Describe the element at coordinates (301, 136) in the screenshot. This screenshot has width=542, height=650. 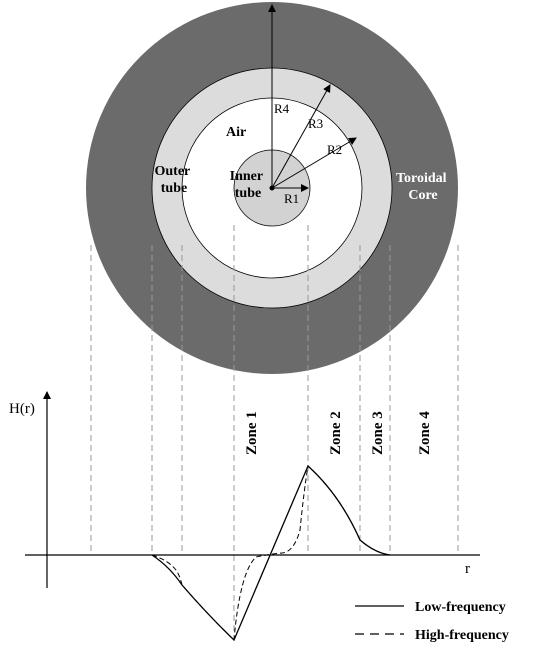
I see `radius-arrow-r3` at that location.